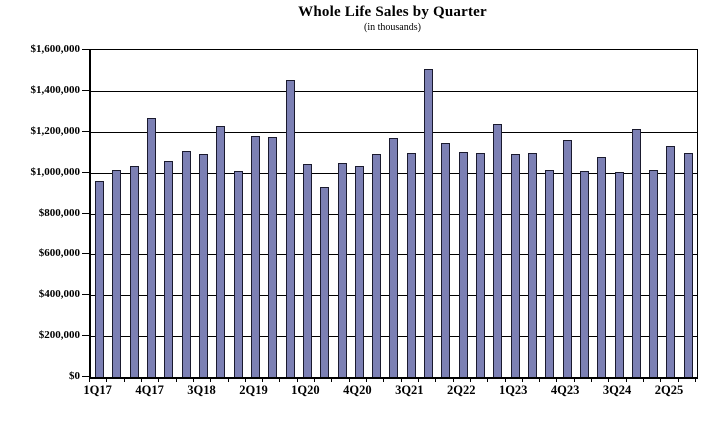 The image size is (720, 432). What do you see at coordinates (152, 247) in the screenshot?
I see `bar-4Q17` at bounding box center [152, 247].